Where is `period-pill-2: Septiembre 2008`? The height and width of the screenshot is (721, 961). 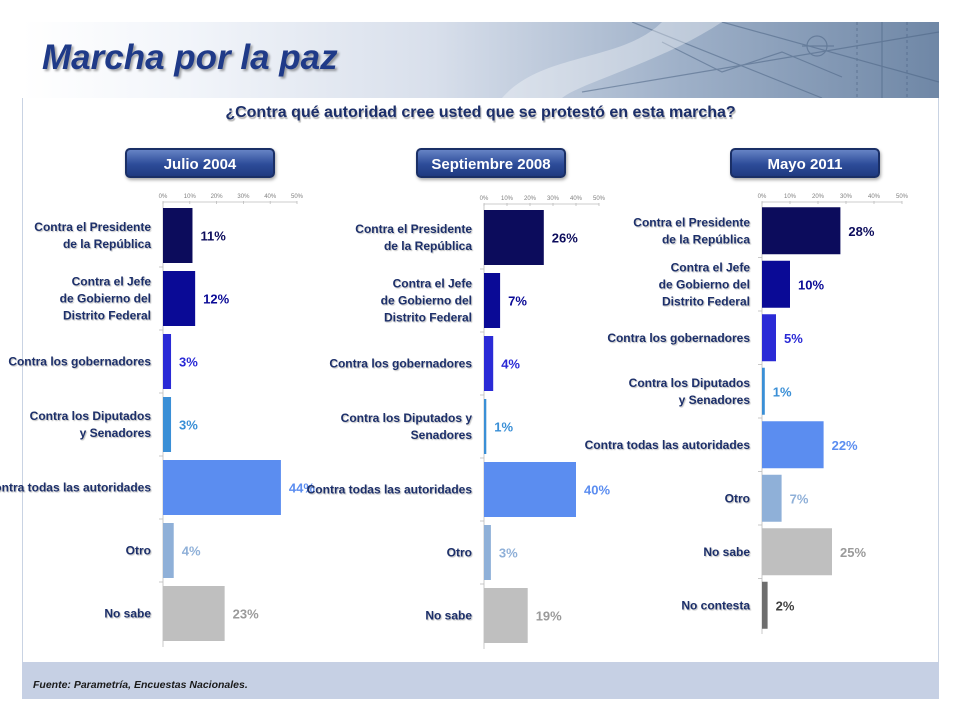 period-pill-2: Septiembre 2008 is located at coordinates (491, 163).